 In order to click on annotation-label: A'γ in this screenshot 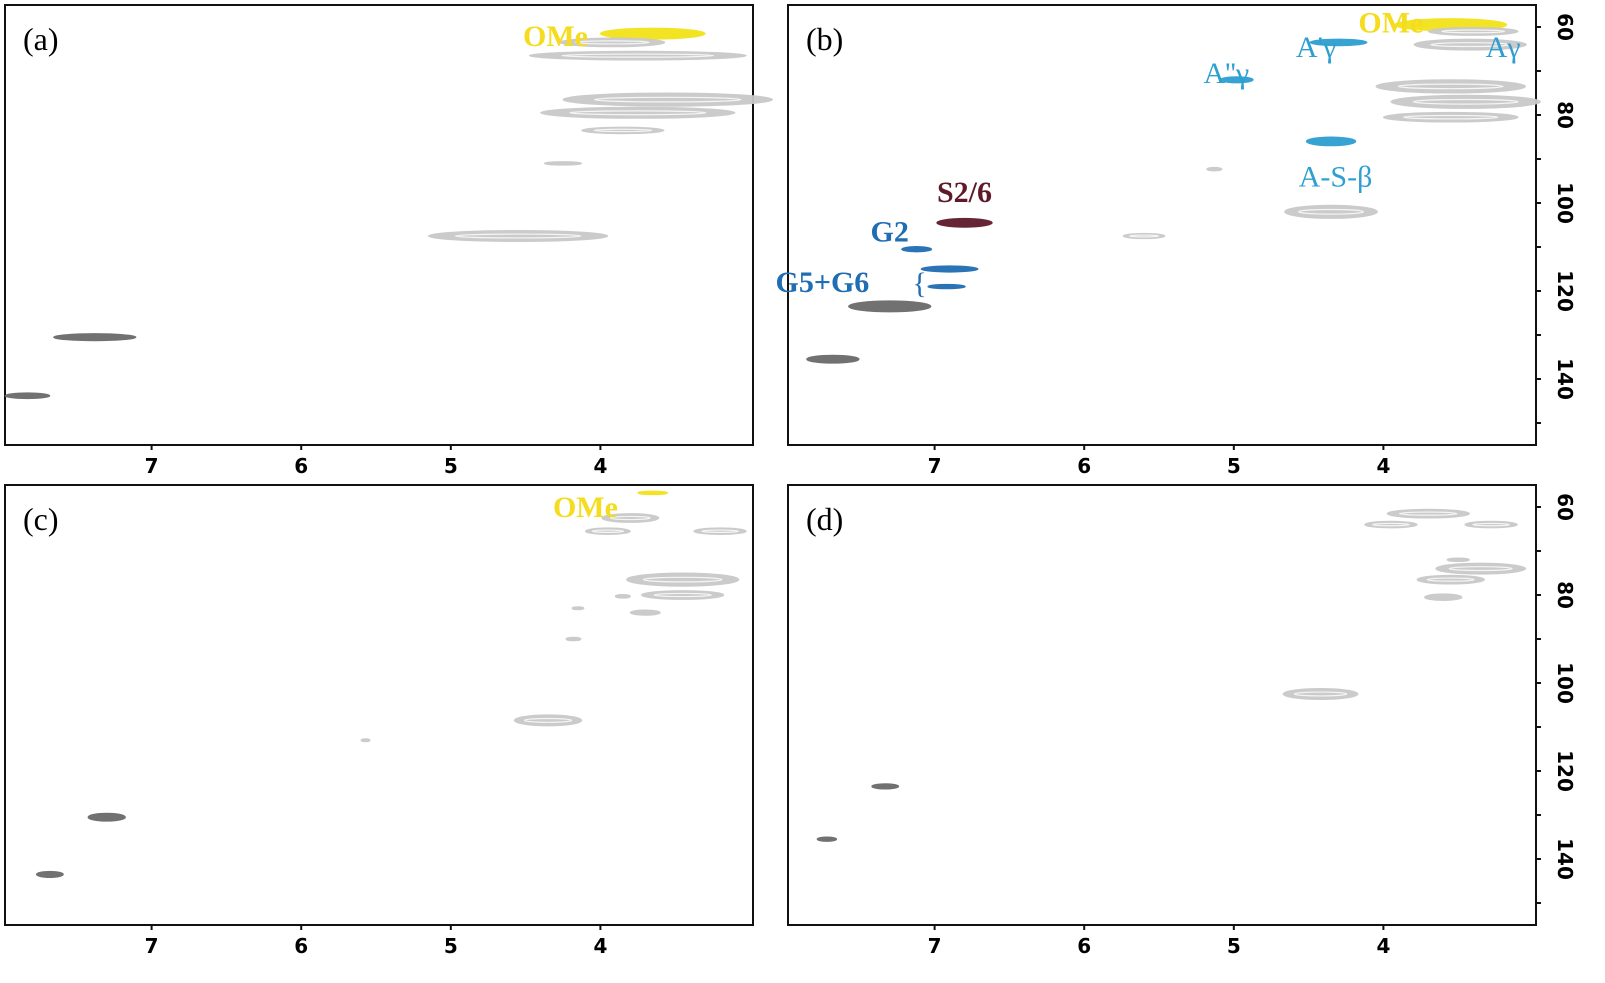, I will do `click(1316, 47)`.